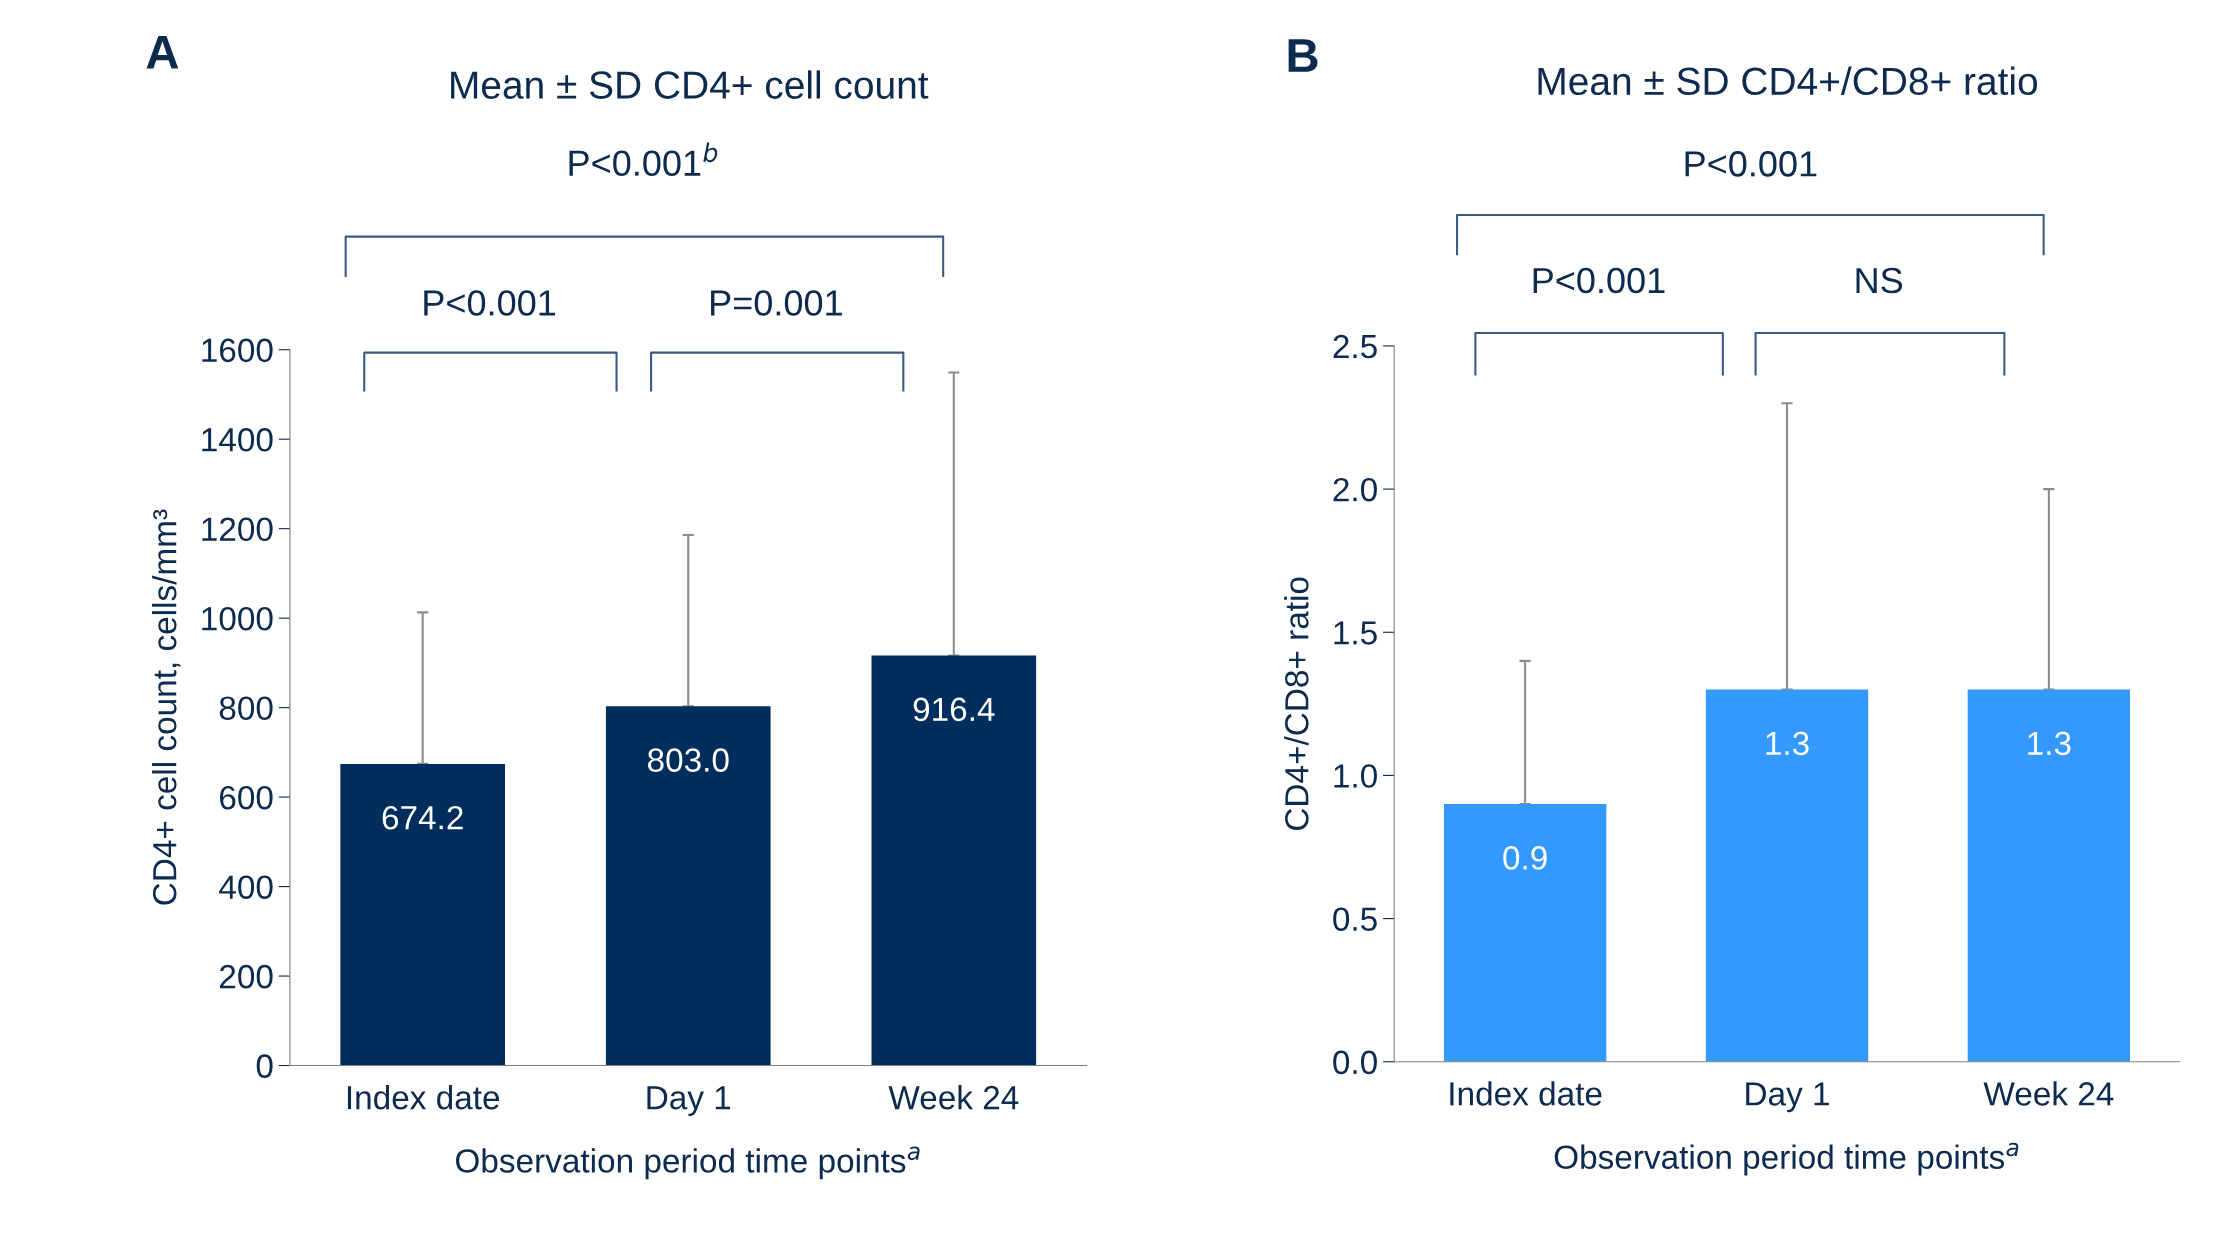  I want to click on y-tick-label: 0.0, so click(1355, 1062).